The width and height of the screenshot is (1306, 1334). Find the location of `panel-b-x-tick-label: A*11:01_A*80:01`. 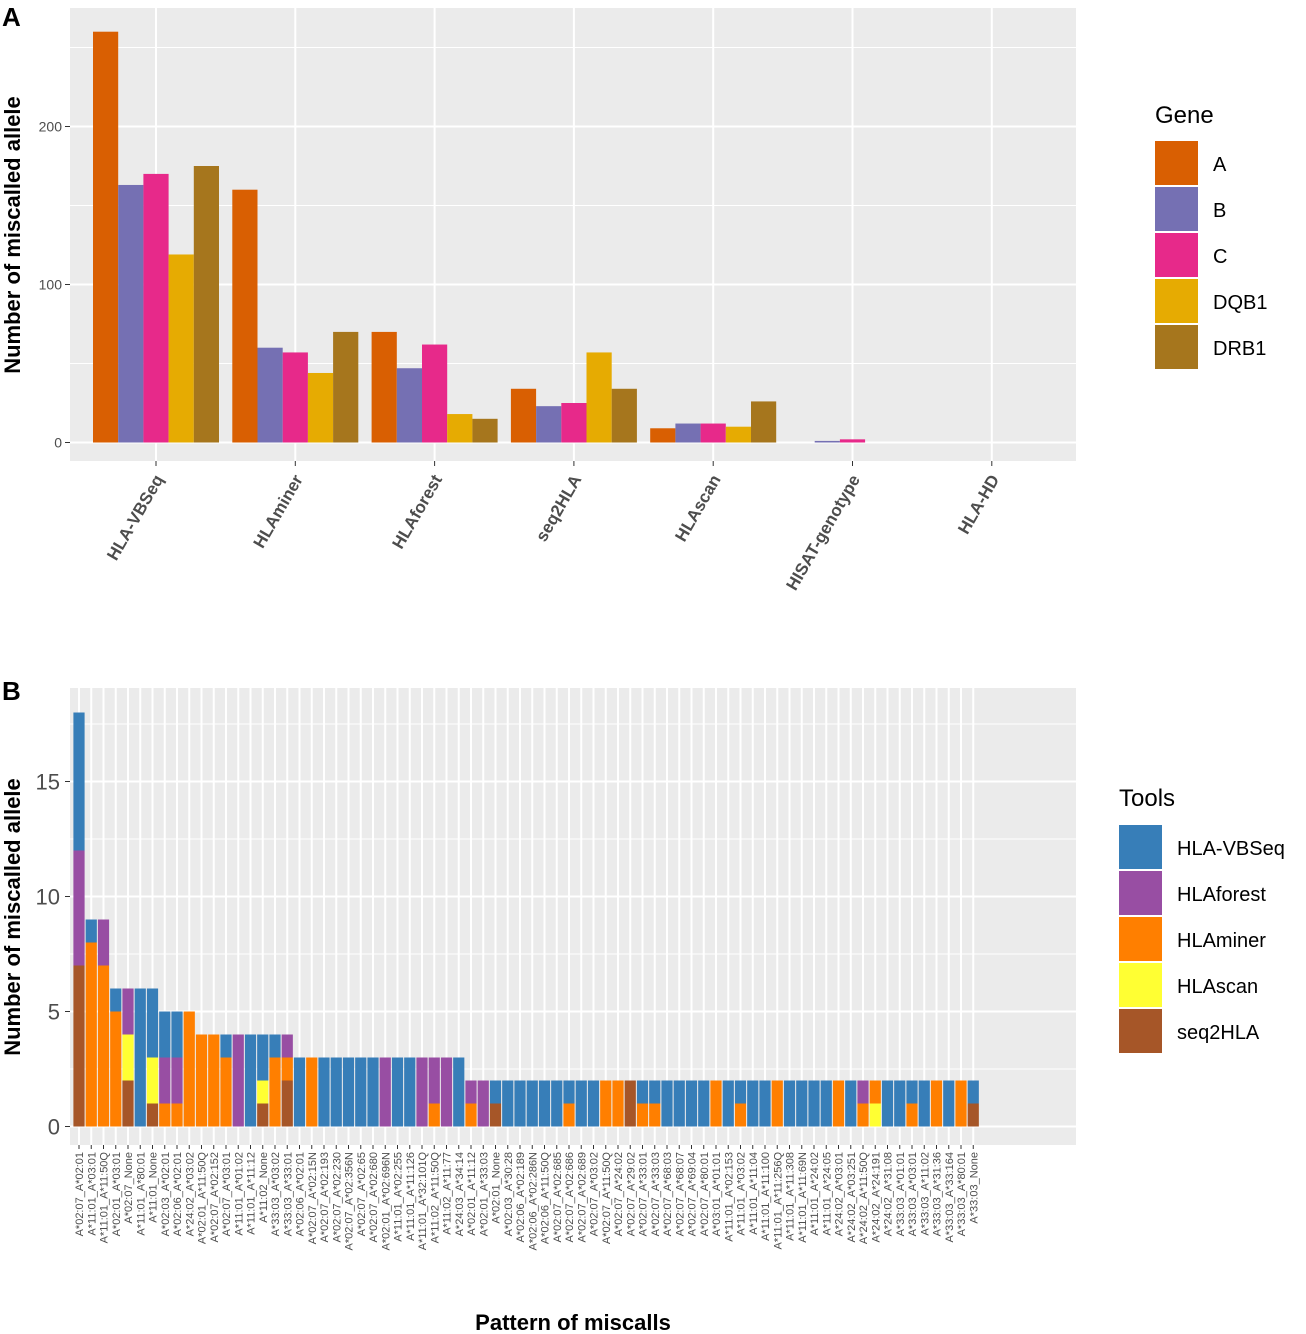

panel-b-x-tick-label: A*11:01_A*80:01 is located at coordinates (141, 1194).